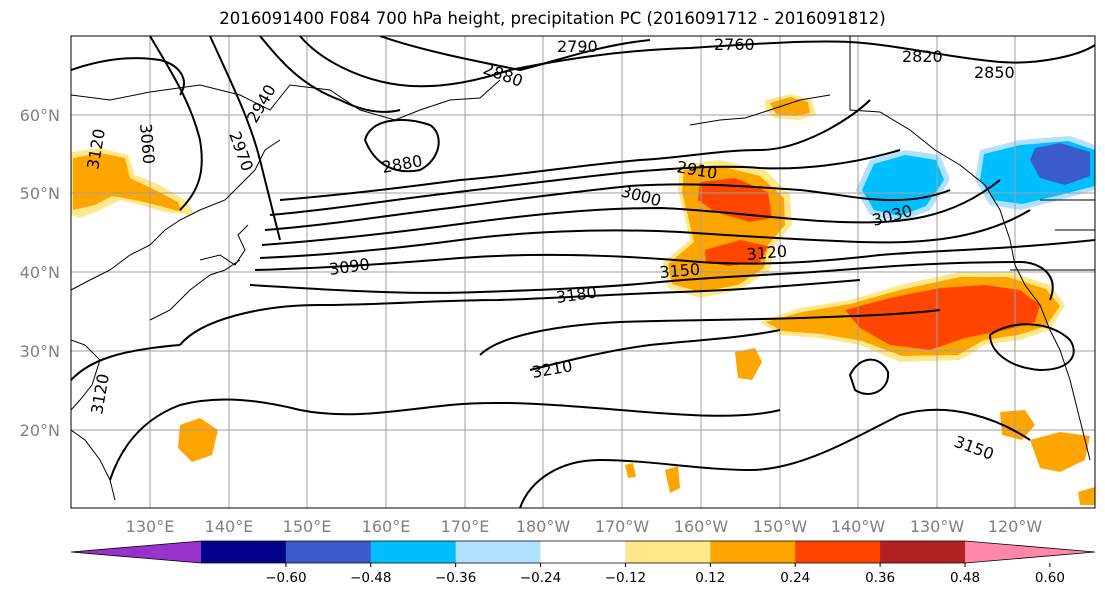 Image resolution: width=1105 pixels, height=601 pixels. Describe the element at coordinates (147, 144) in the screenshot. I see `contour-label: 3060` at that location.